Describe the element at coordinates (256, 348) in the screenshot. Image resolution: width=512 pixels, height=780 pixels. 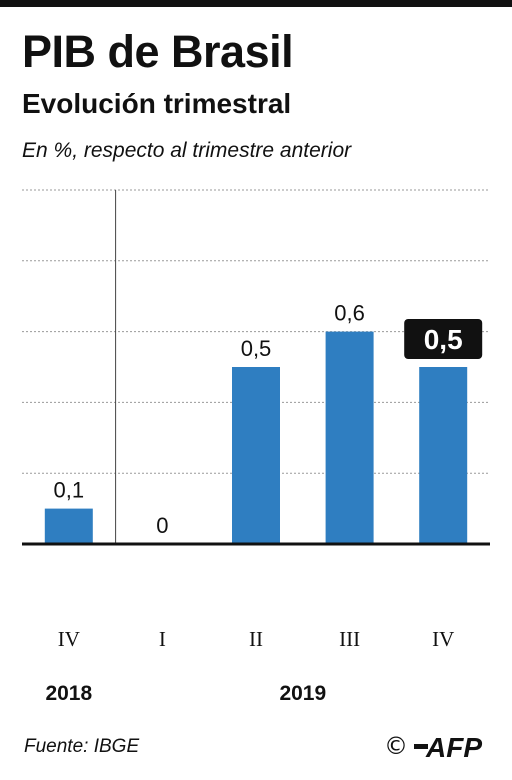
I see `data-label-3: 0,5` at that location.